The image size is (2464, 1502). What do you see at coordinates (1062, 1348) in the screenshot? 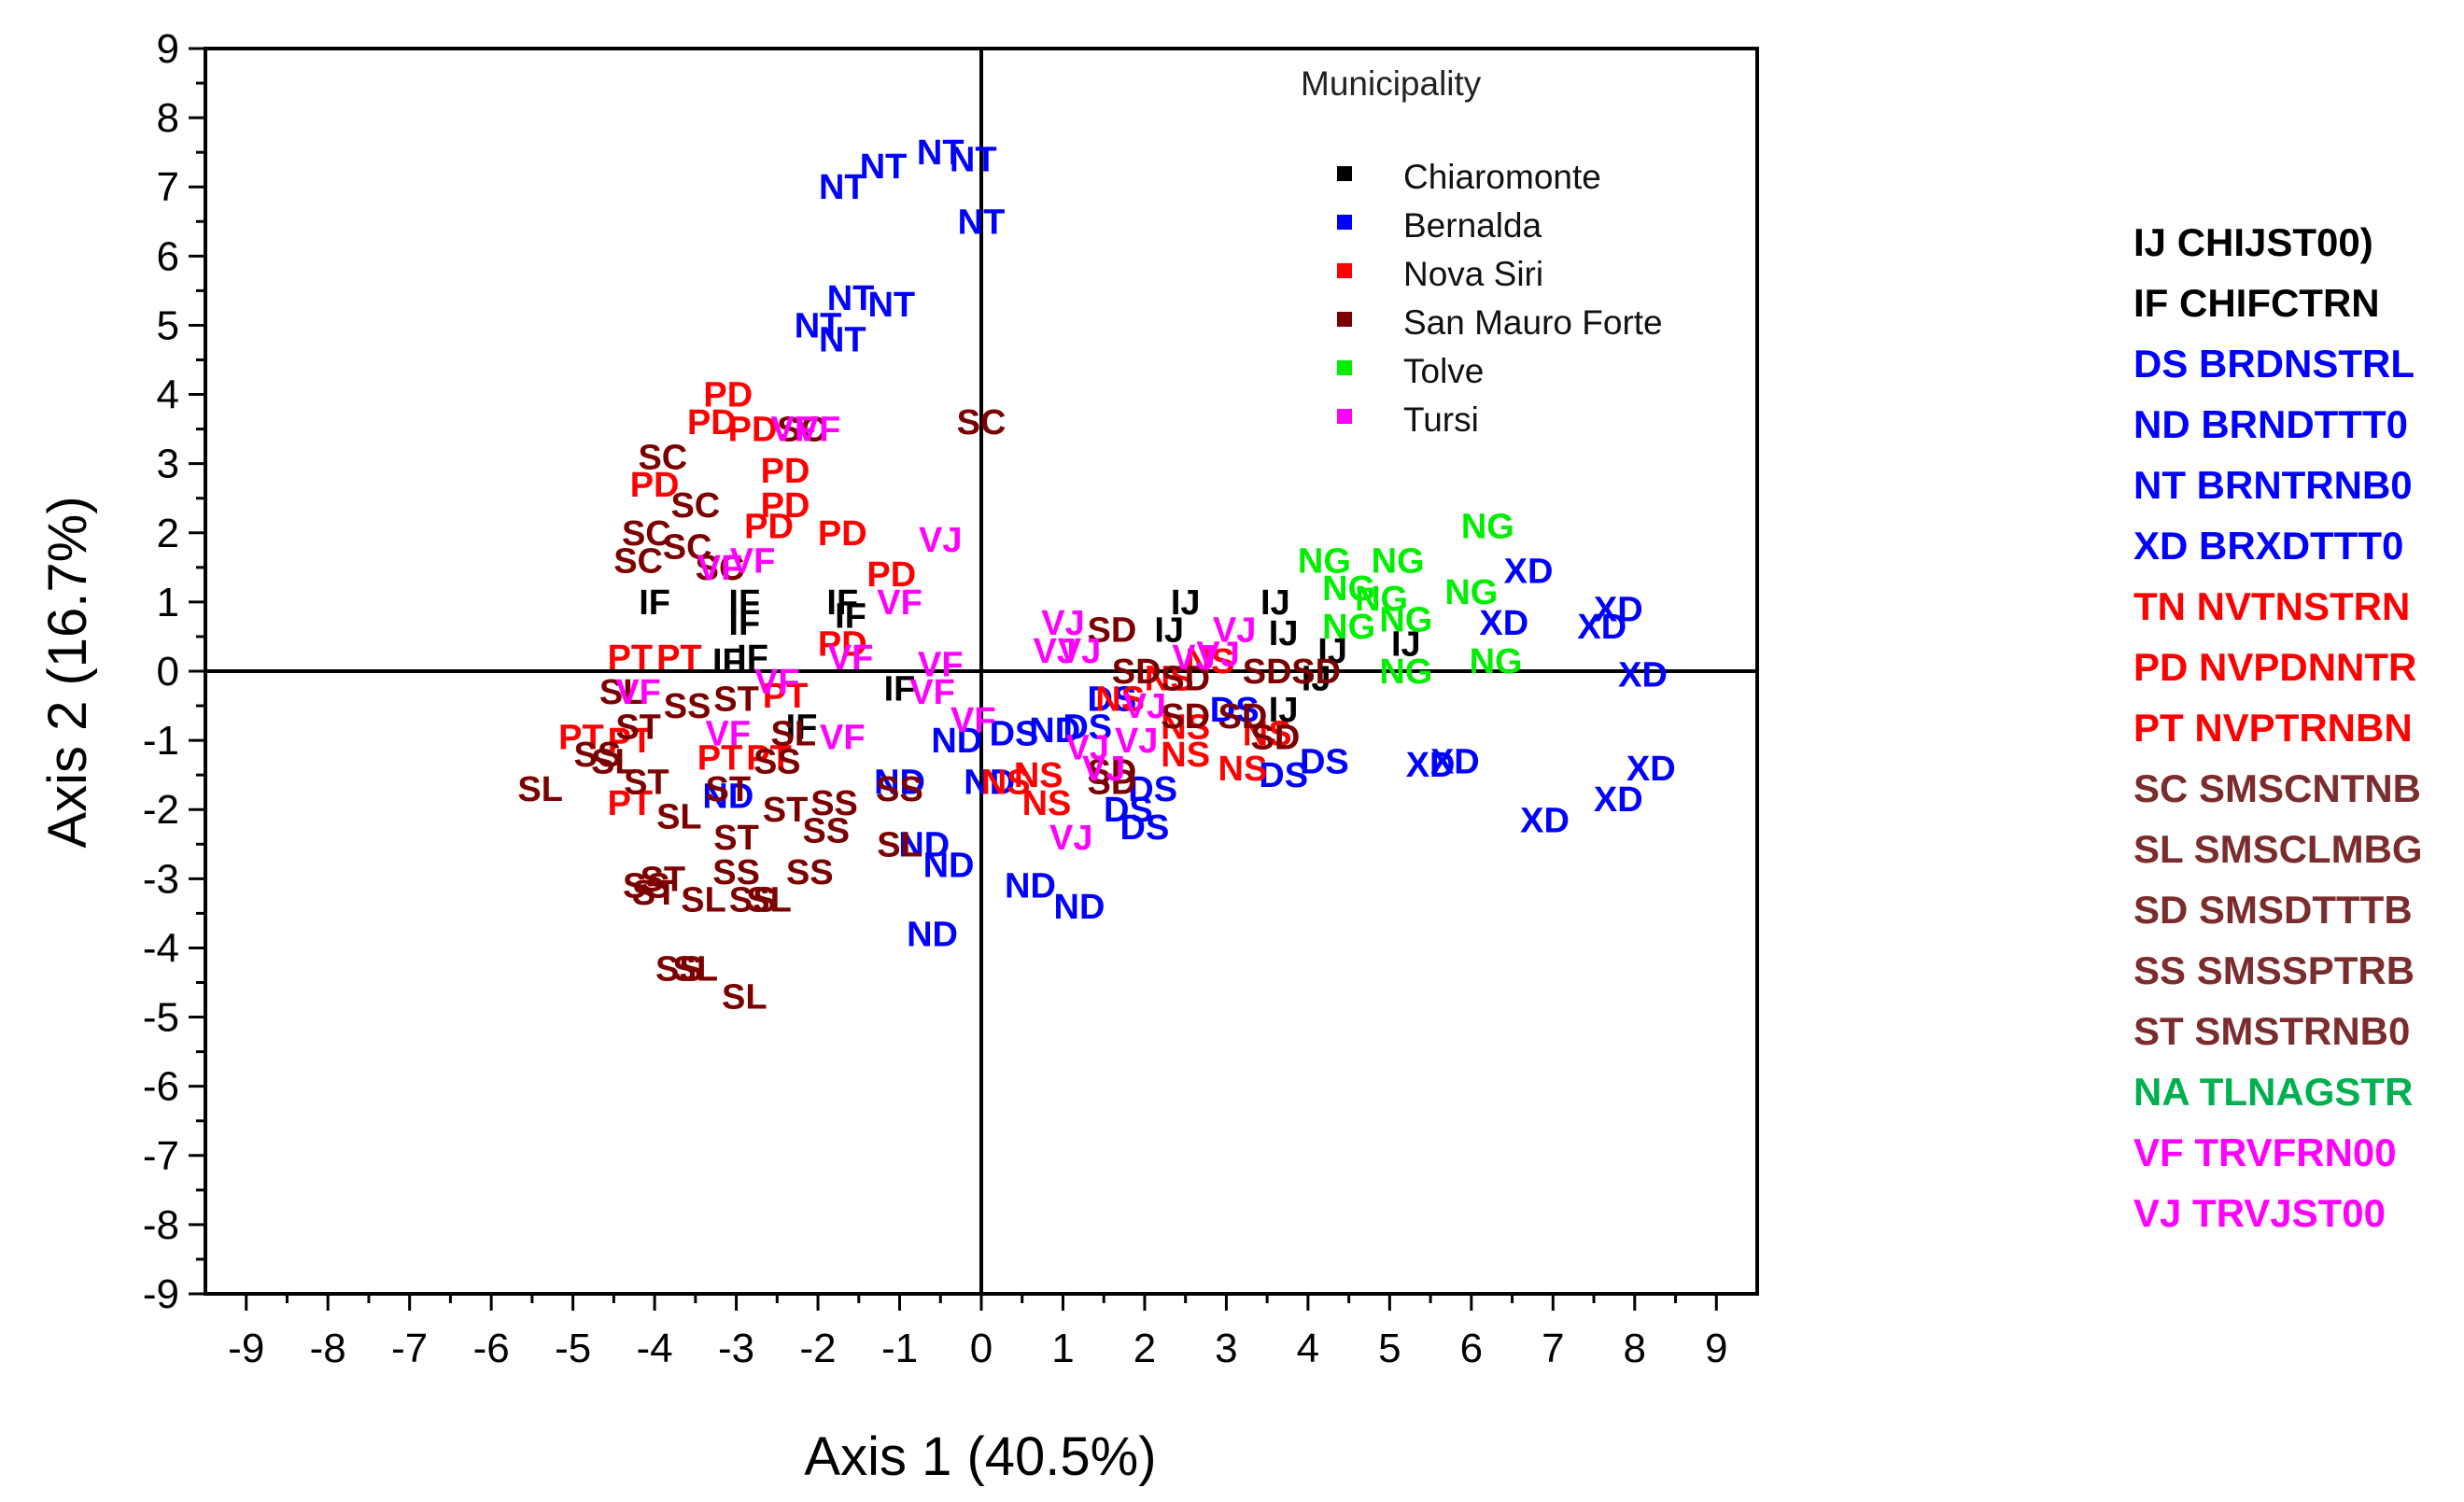
I see `x-tick-label: 1` at bounding box center [1062, 1348].